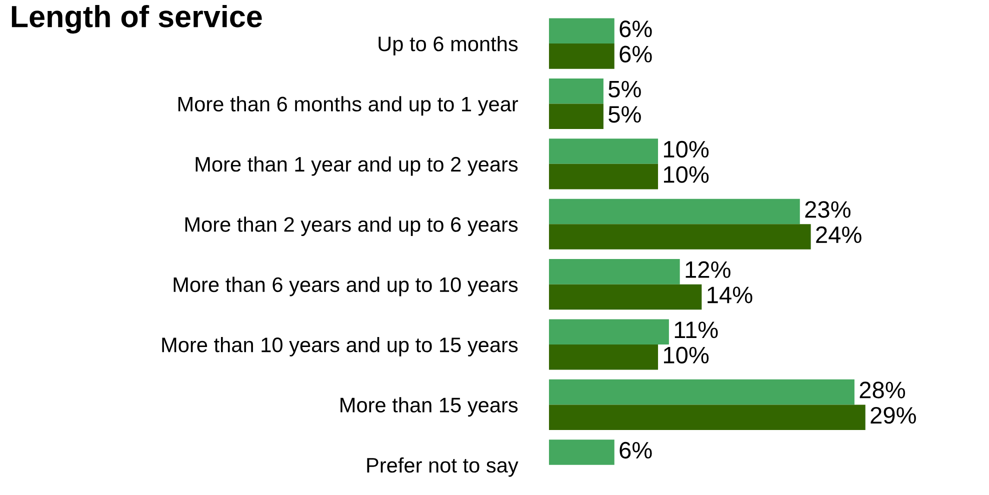  What do you see at coordinates (883, 390) in the screenshot?
I see `data-label: 28%` at bounding box center [883, 390].